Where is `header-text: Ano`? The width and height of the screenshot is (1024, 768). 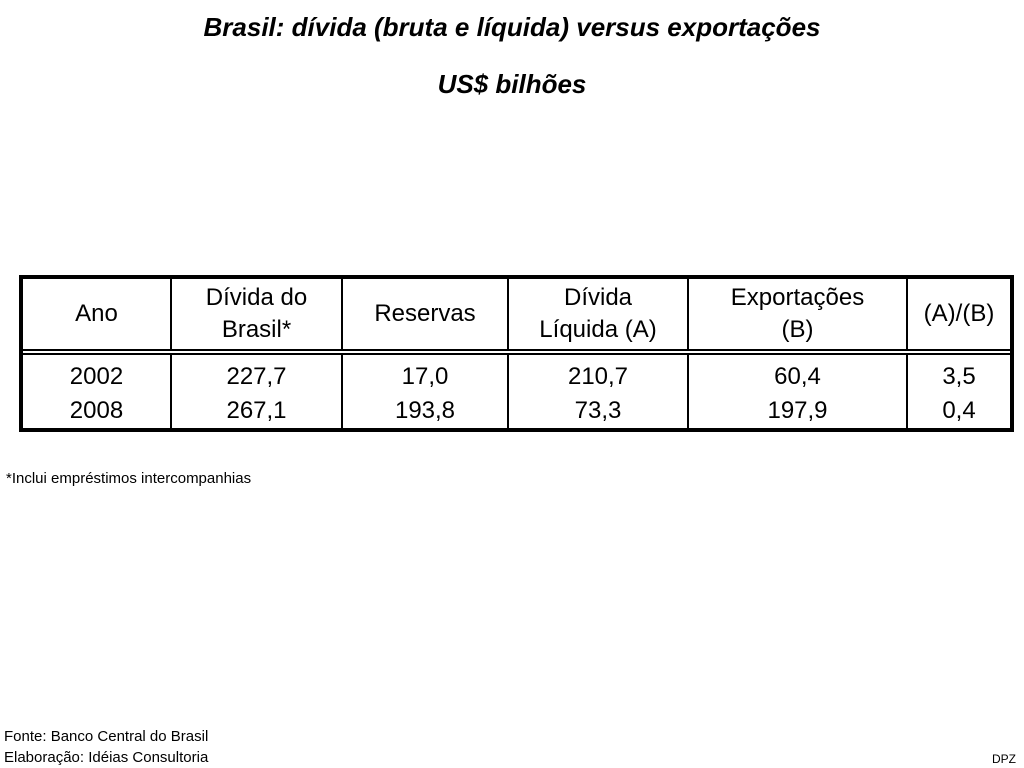
header-text: Ano is located at coordinates (96, 313).